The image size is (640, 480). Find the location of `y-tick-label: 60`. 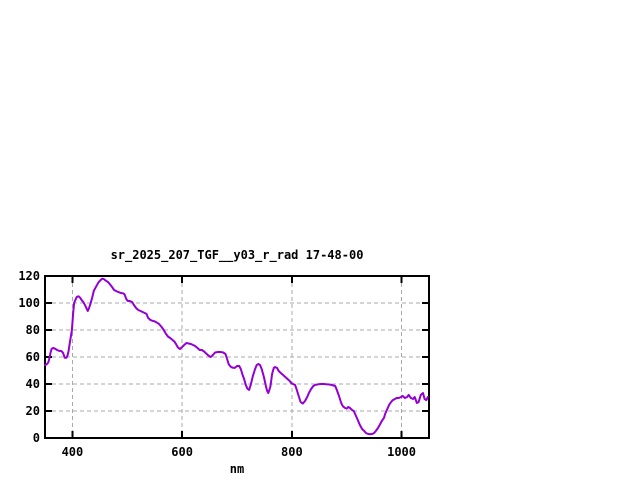

y-tick-label: 60 is located at coordinates (32, 357).